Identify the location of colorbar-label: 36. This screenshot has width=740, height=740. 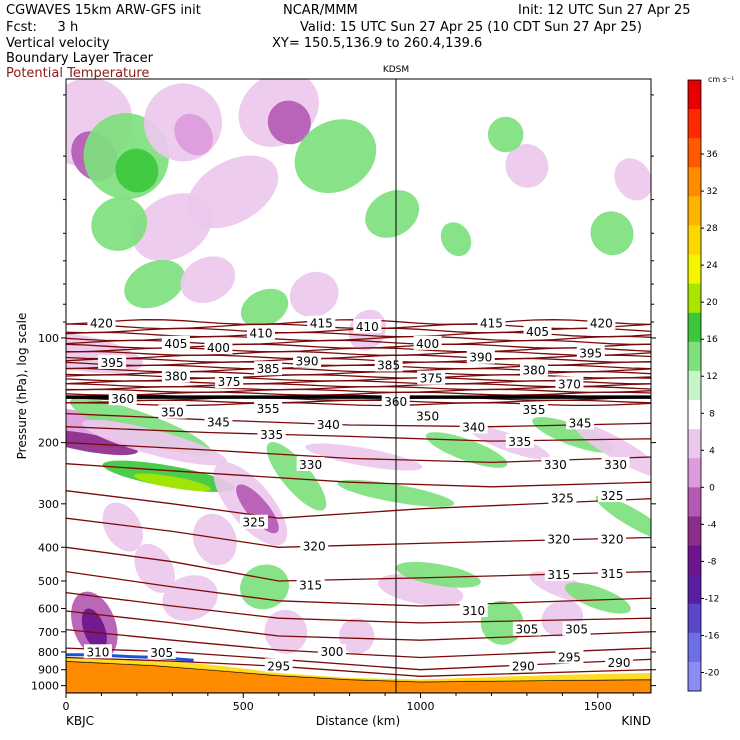
(712, 155).